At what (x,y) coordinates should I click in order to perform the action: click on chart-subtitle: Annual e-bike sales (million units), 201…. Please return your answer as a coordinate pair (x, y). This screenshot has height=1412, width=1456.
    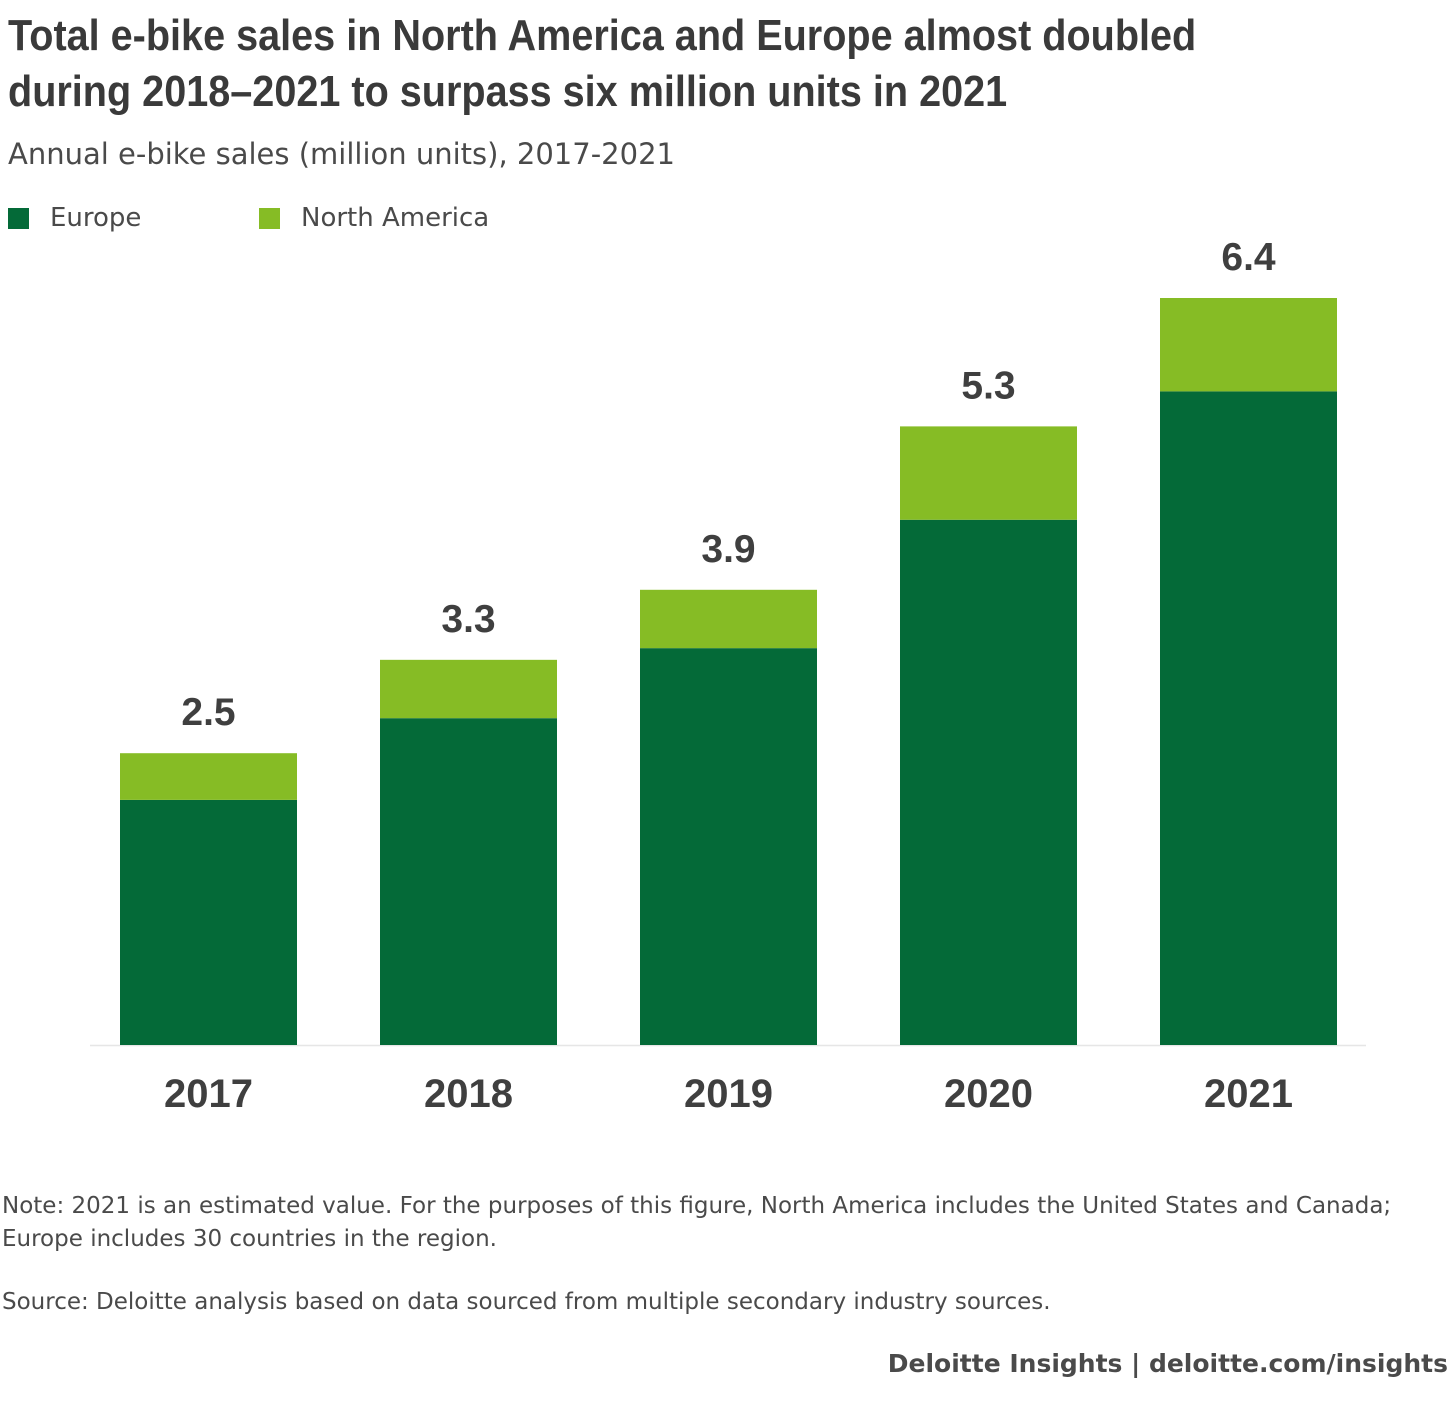
    Looking at the image, I should click on (341, 154).